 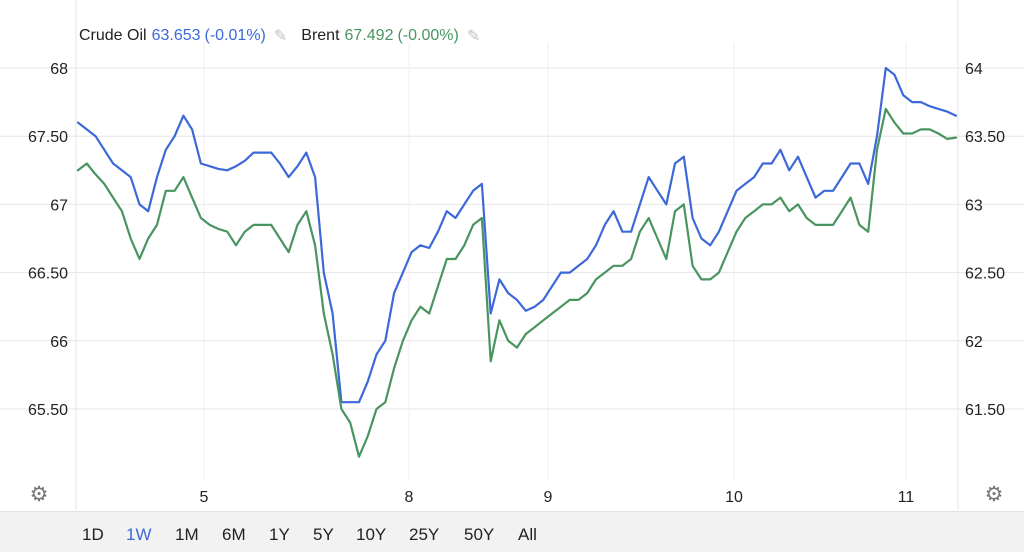 What do you see at coordinates (479, 534) in the screenshot?
I see `range-button-50y: 50Y` at bounding box center [479, 534].